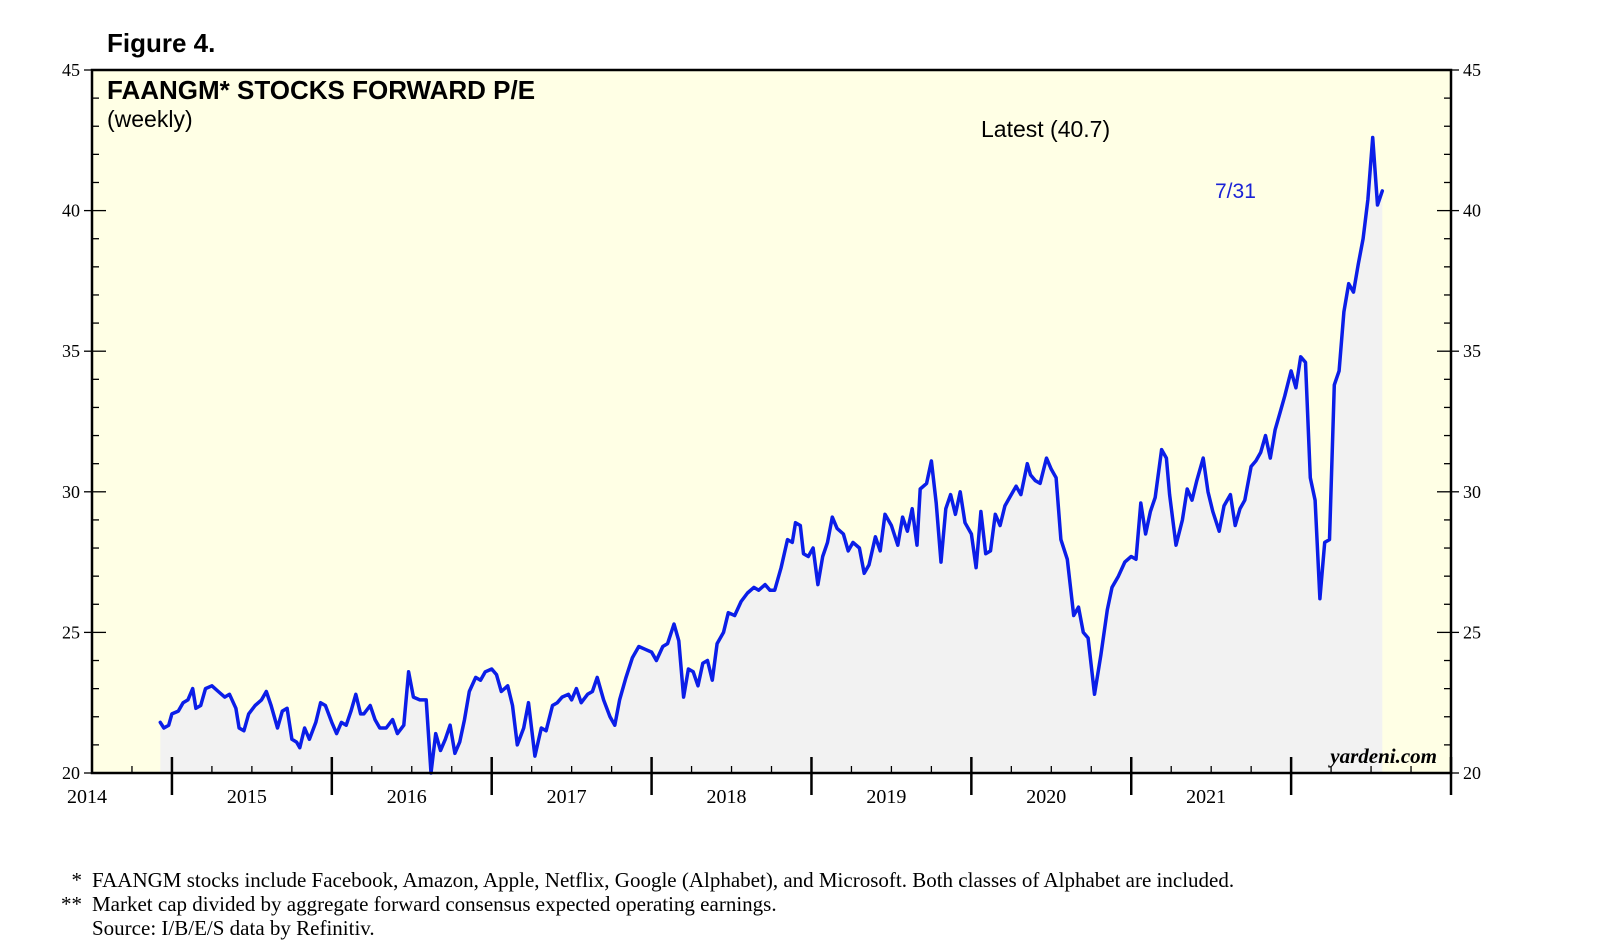  Describe the element at coordinates (233, 928) in the screenshot. I see `source-text: Source: I/B/E/S data by Refinitiv.` at that location.